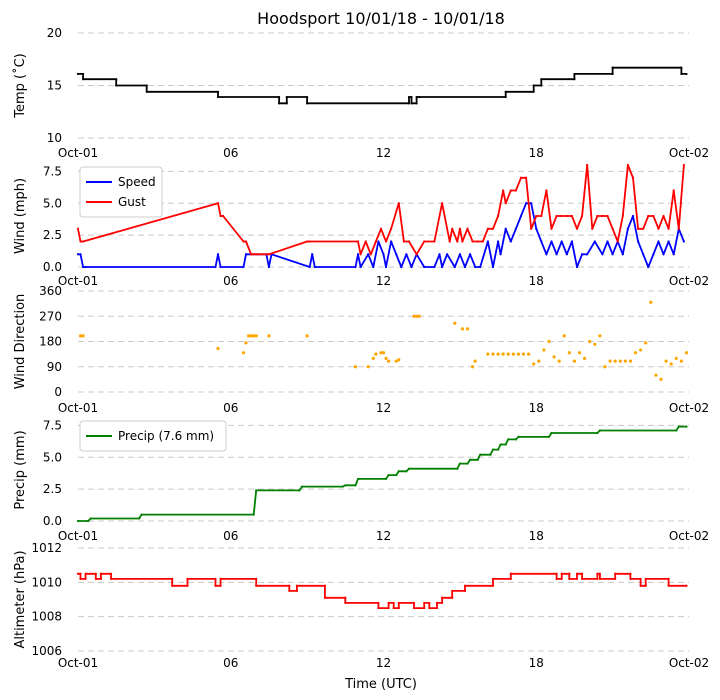  Describe the element at coordinates (52, 235) in the screenshot. I see `y-tick-label: 2.5` at that location.